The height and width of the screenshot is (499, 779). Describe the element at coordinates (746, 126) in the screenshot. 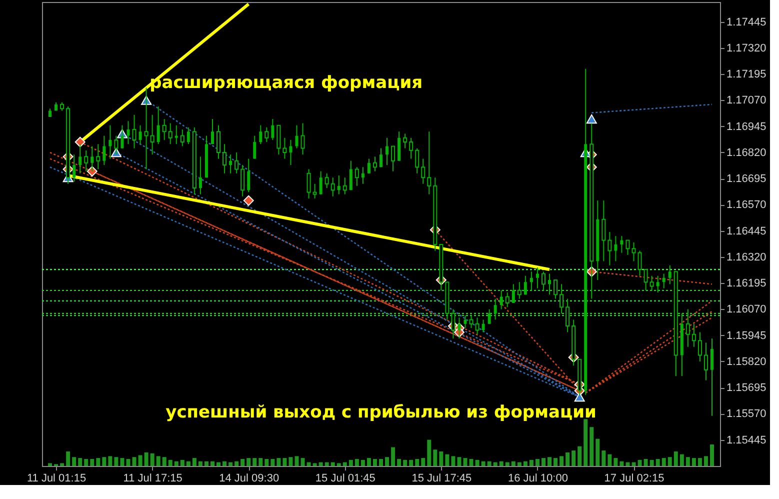

I see `y-tick-label: 1.16945` at that location.